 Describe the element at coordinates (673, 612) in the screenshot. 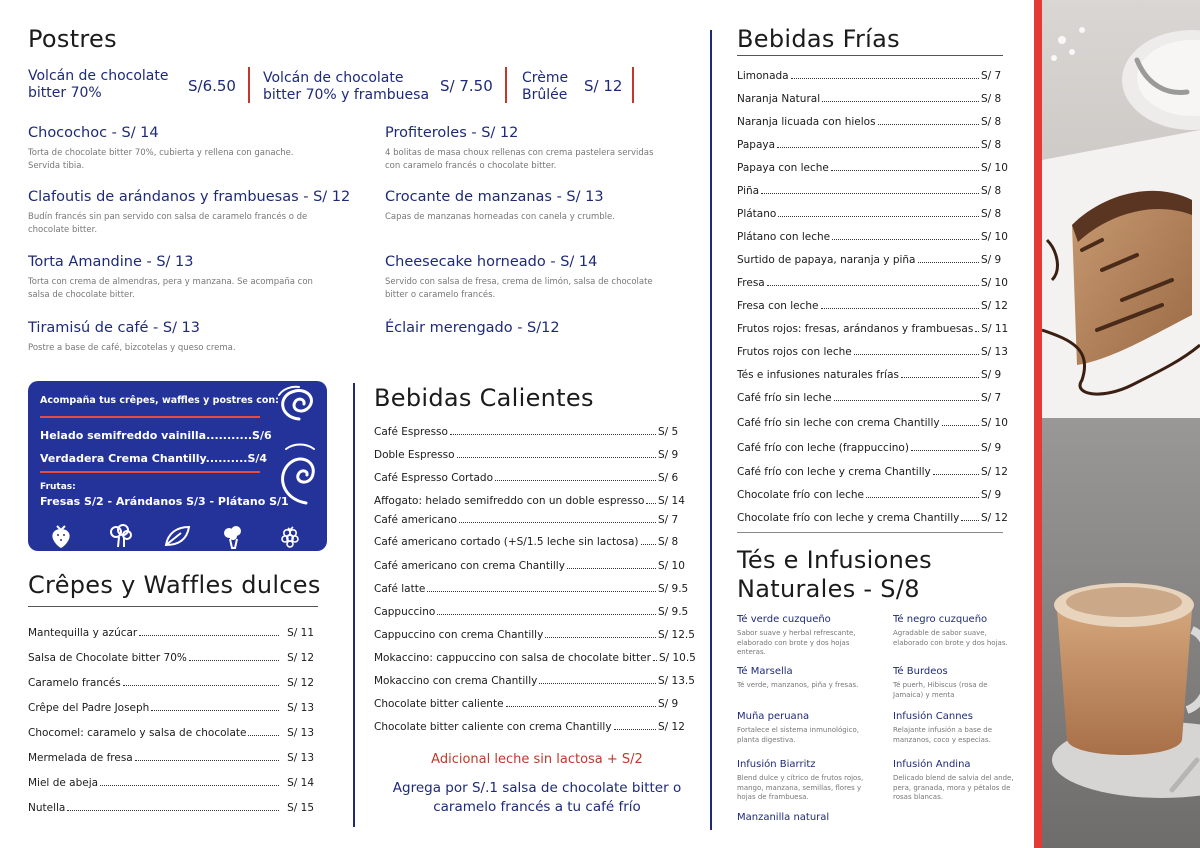

I see `item-price: S/ 9.5` at that location.